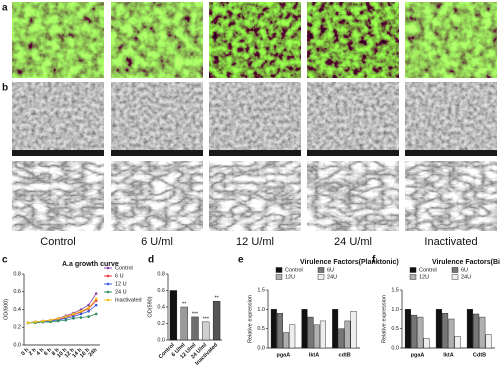  Describe the element at coordinates (90, 264) in the screenshot. I see `chart-title: A.a growth curve` at that location.